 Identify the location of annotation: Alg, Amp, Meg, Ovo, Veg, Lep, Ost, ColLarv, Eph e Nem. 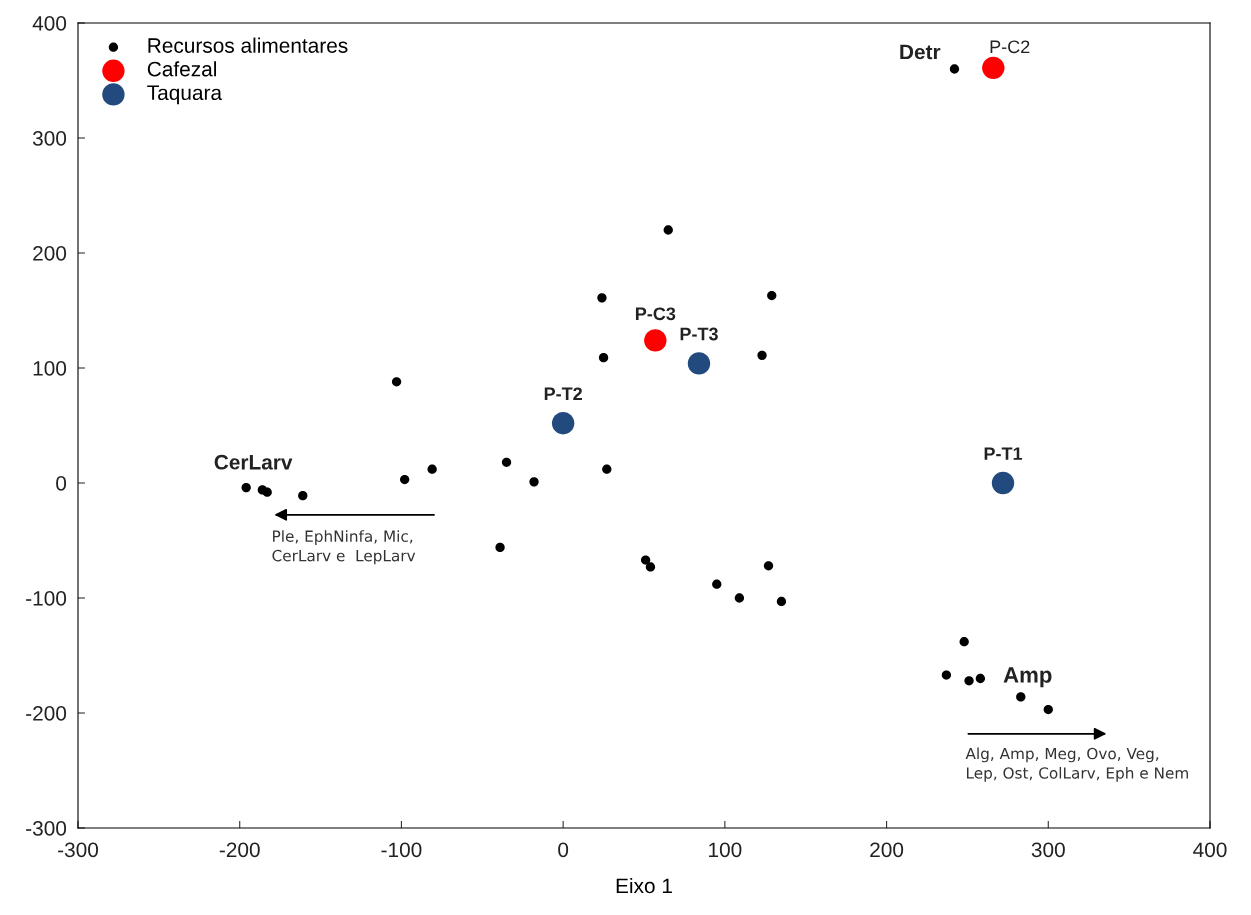
(1076, 764).